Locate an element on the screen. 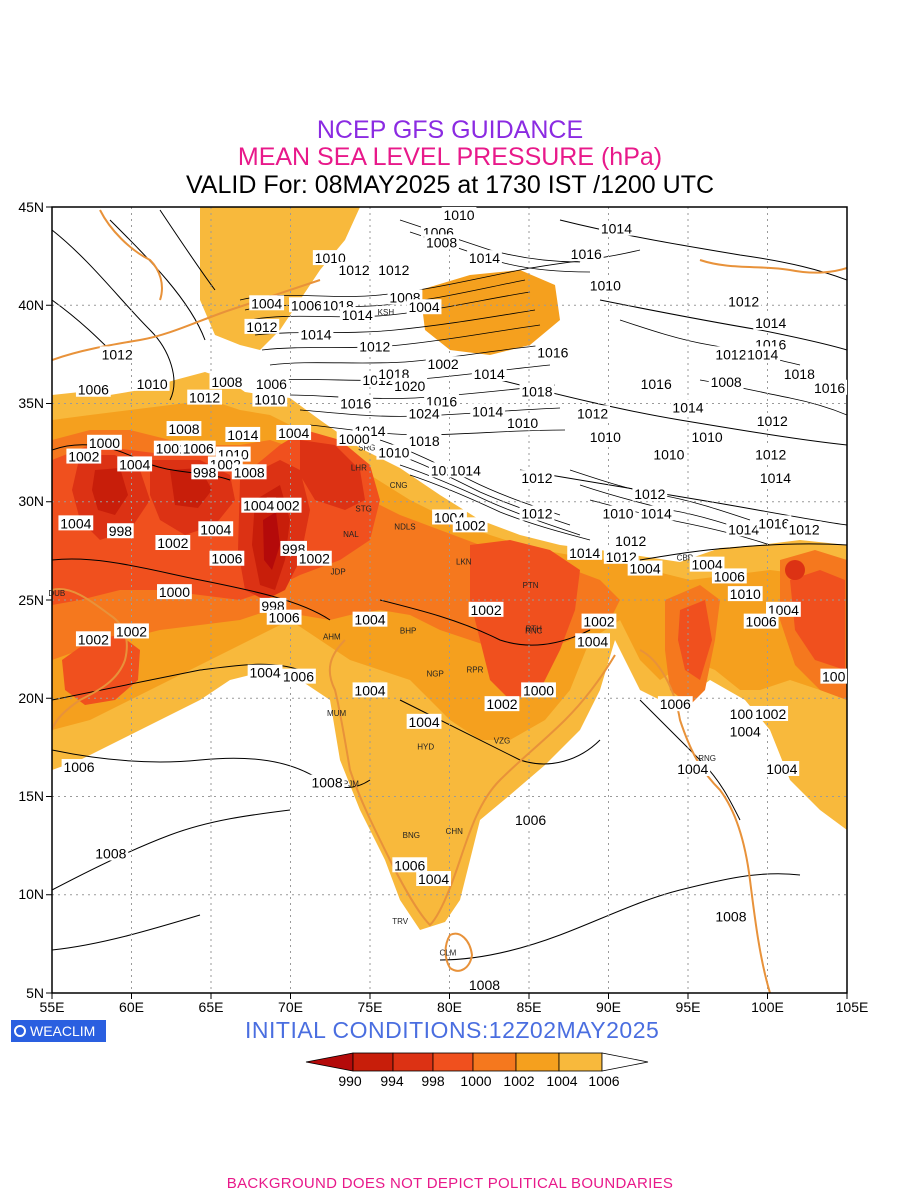 The height and width of the screenshot is (1200, 900). isobar-label-text: 1016 is located at coordinates (552, 352).